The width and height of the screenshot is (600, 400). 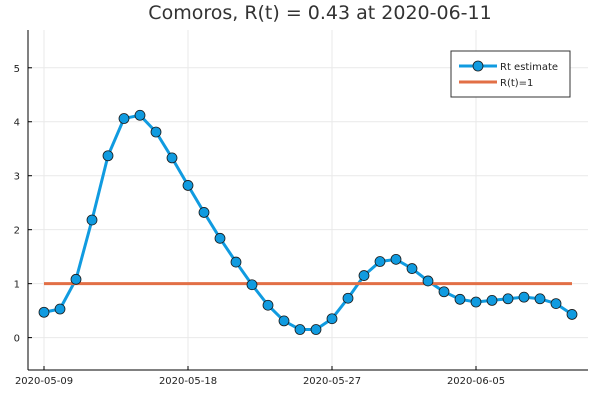 What do you see at coordinates (44, 381) in the screenshot?
I see `x-tick-label-0: 2020-05-09` at bounding box center [44, 381].